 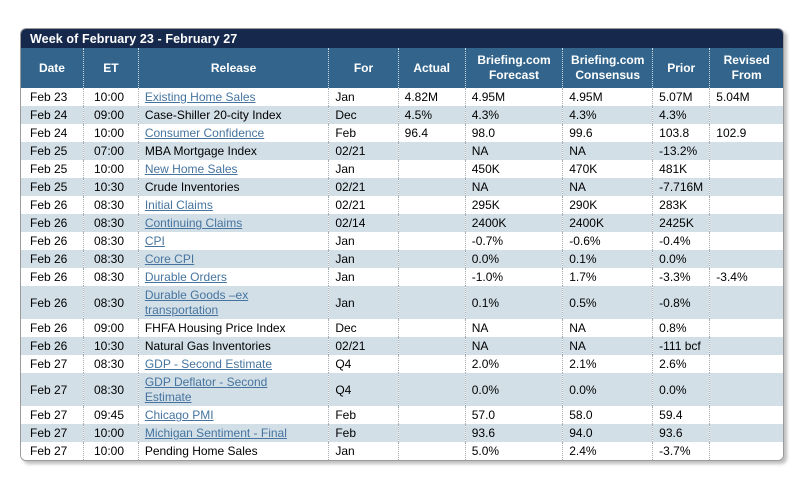 I want to click on release-link: Core CPI, so click(x=169, y=259).